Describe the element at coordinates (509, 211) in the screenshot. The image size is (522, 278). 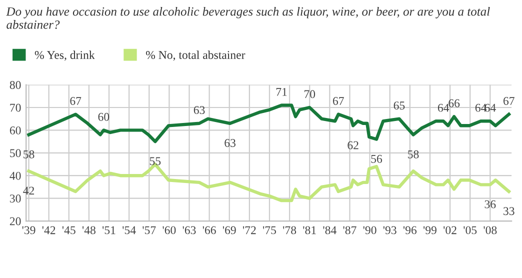
I see `annotation: 33` at that location.